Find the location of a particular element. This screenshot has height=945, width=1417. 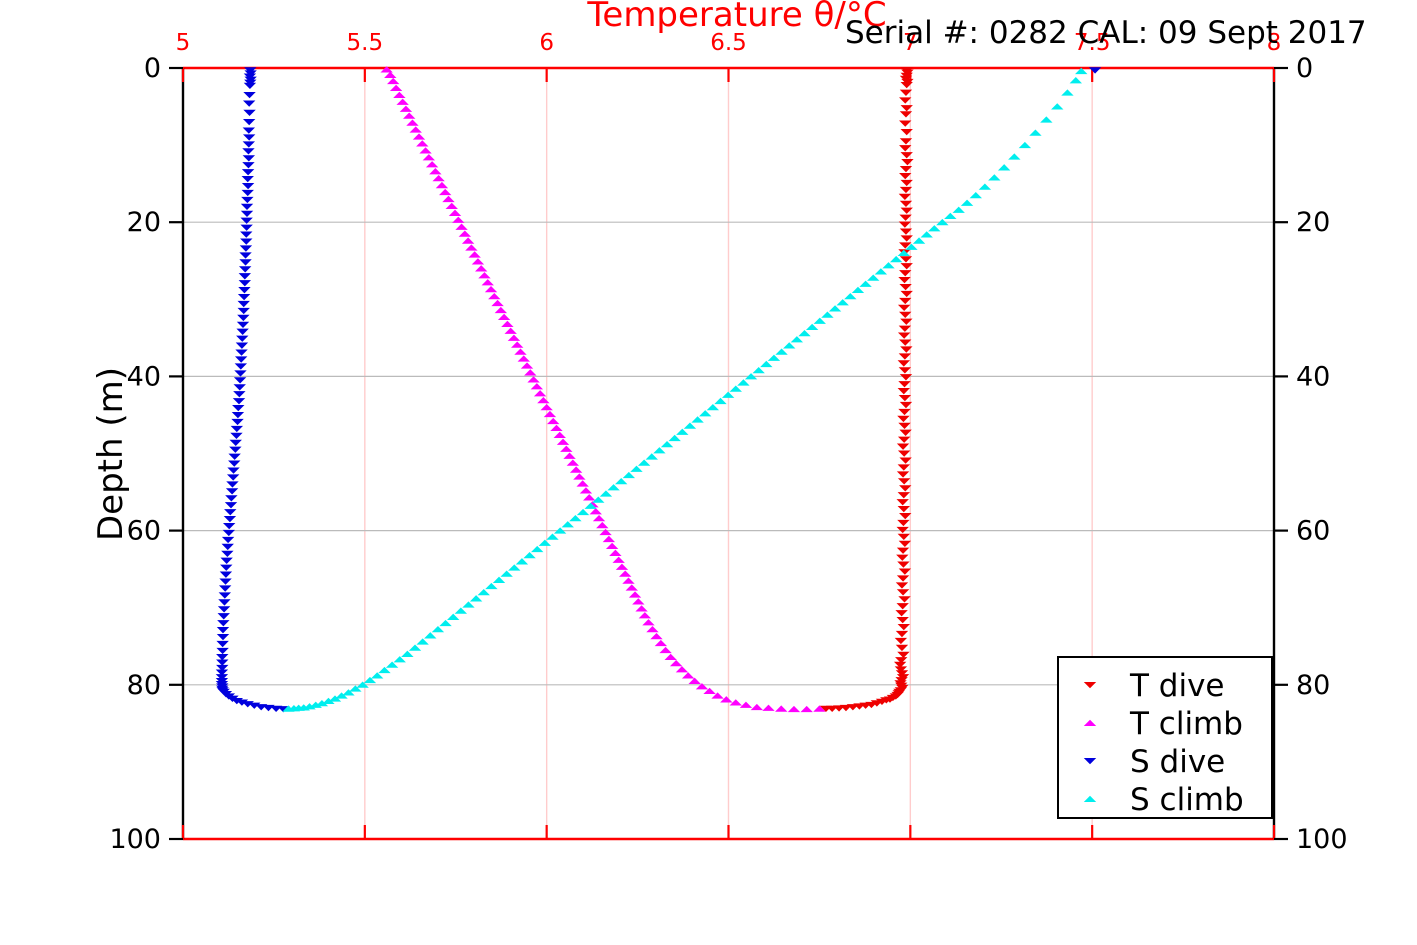

serial-cal-annotation: Serial #: 0282 CAL: 09 Sept 2017 is located at coordinates (1106, 33).